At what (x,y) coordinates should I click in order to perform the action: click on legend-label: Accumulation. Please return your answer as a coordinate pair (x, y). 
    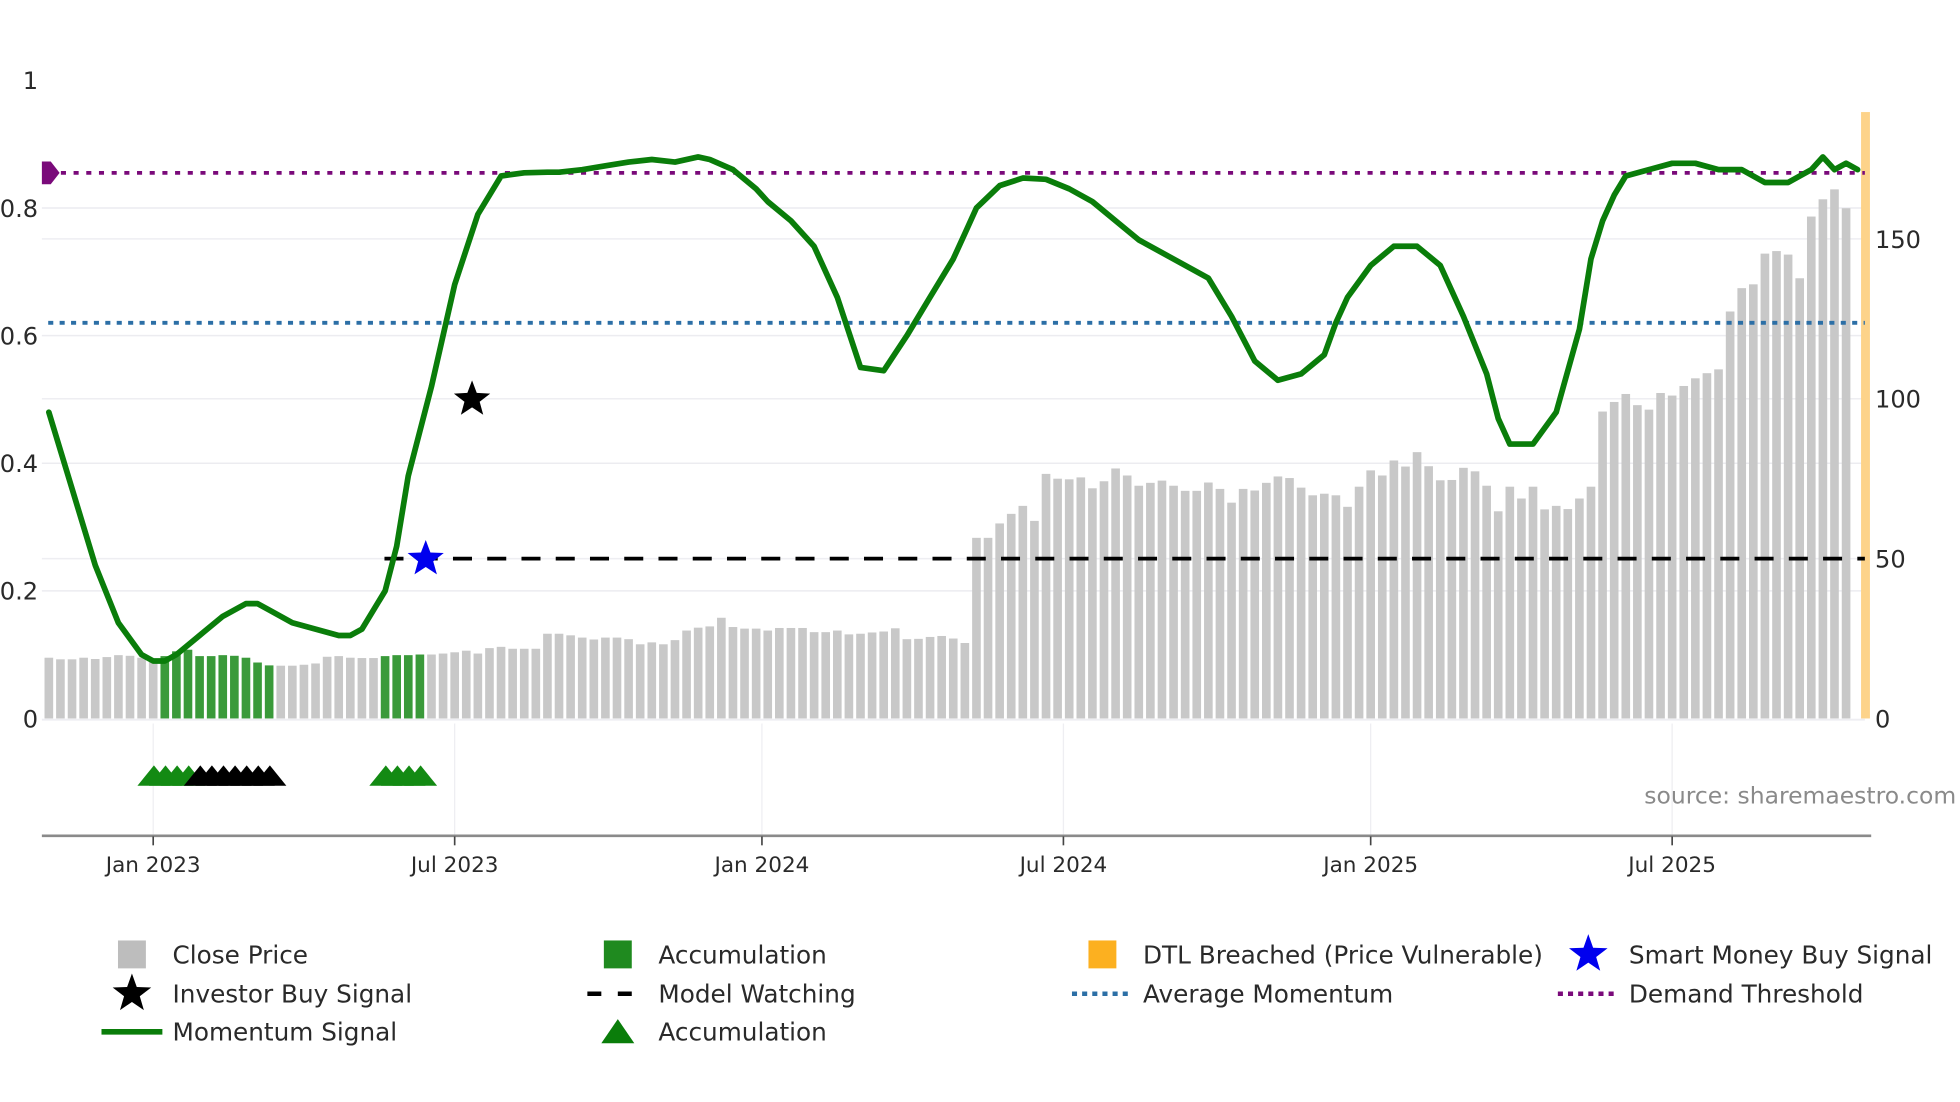
    Looking at the image, I should click on (742, 1032).